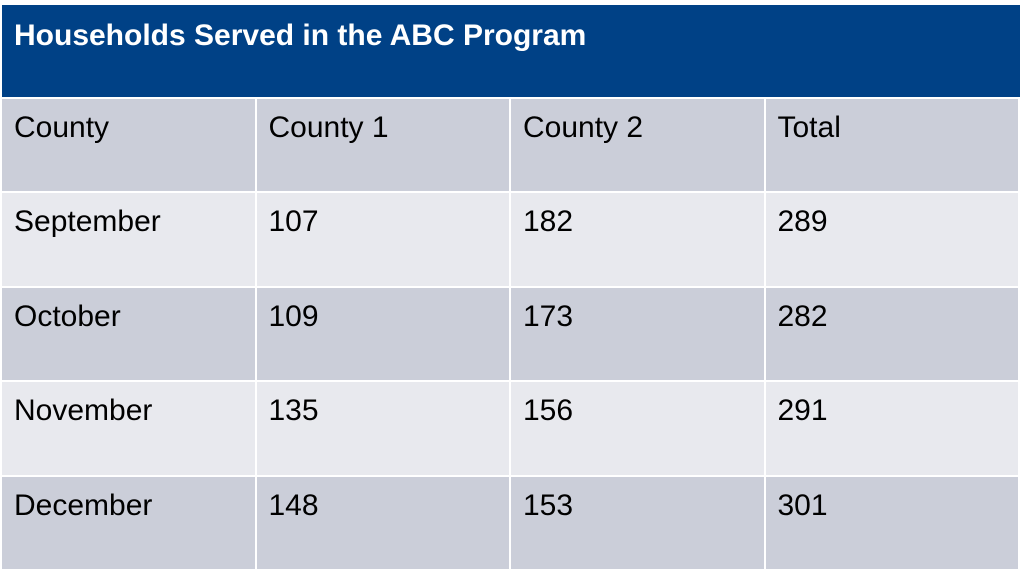  Describe the element at coordinates (300, 35) in the screenshot. I see `table-title: Households Served in the ABC Program` at that location.